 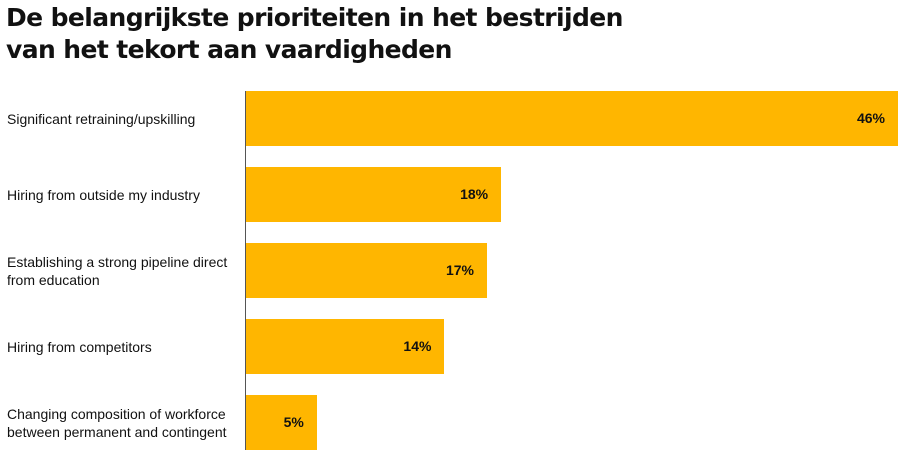 I want to click on data-label: 17%, so click(x=459, y=270).